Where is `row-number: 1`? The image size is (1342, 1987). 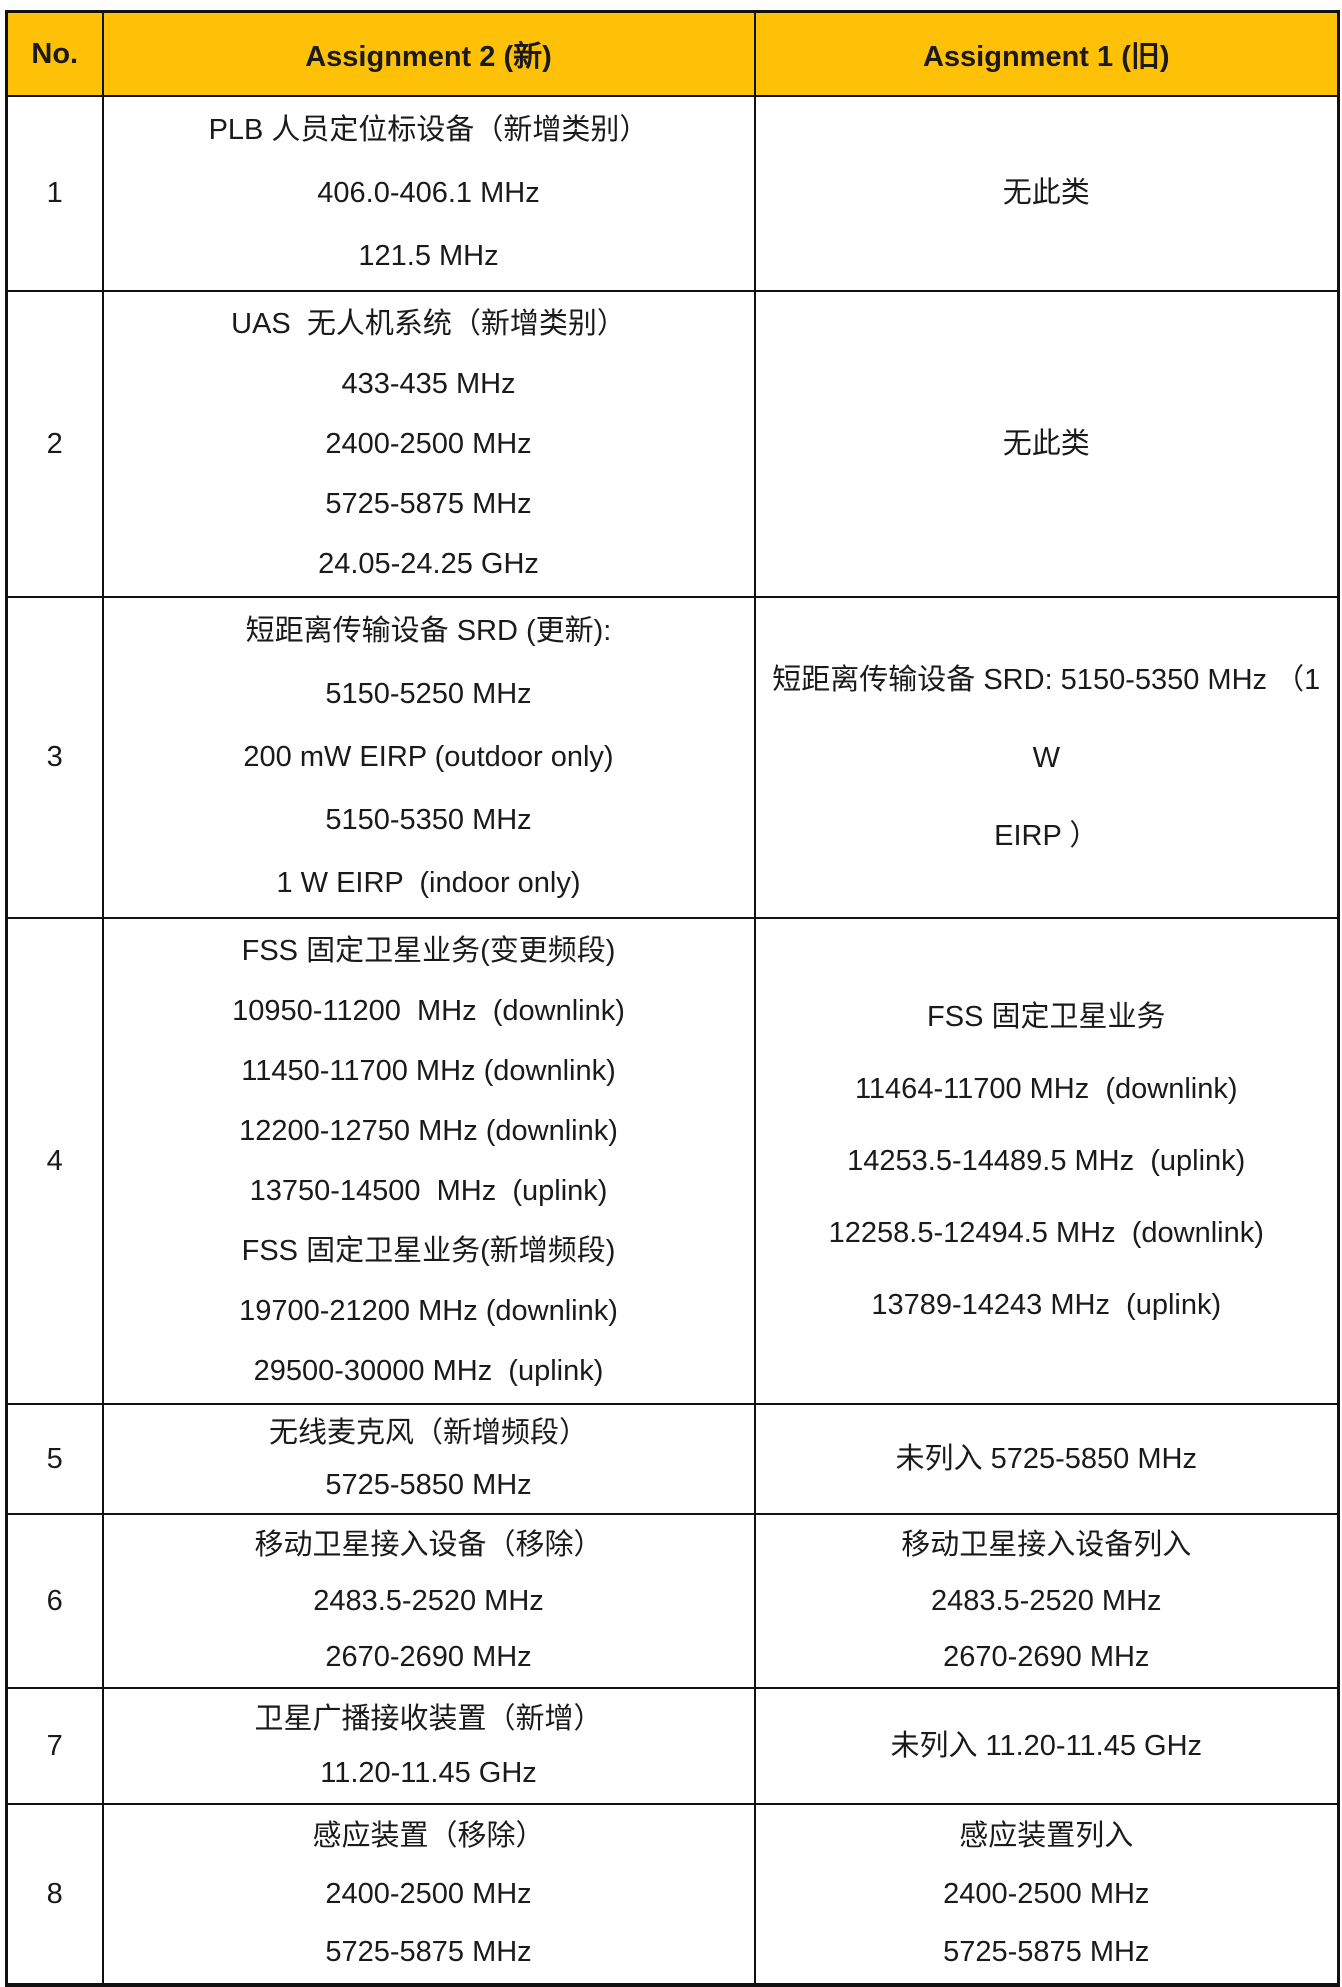 row-number: 1 is located at coordinates (54, 193).